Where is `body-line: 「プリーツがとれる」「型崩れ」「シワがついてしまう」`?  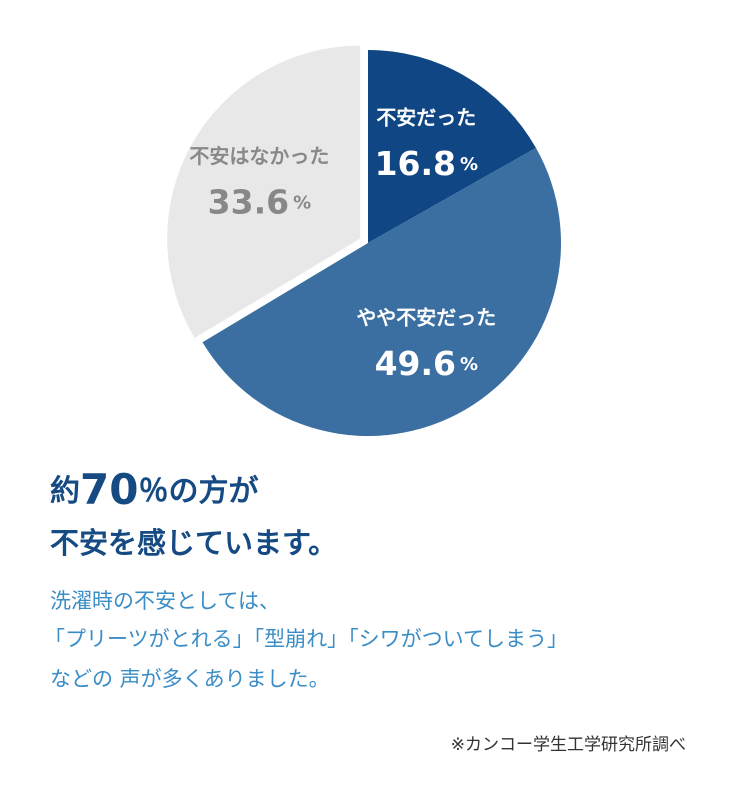
body-line: 「プリーツがとれる」「型崩れ」「シワがついてしまう」 is located at coordinates (306, 639).